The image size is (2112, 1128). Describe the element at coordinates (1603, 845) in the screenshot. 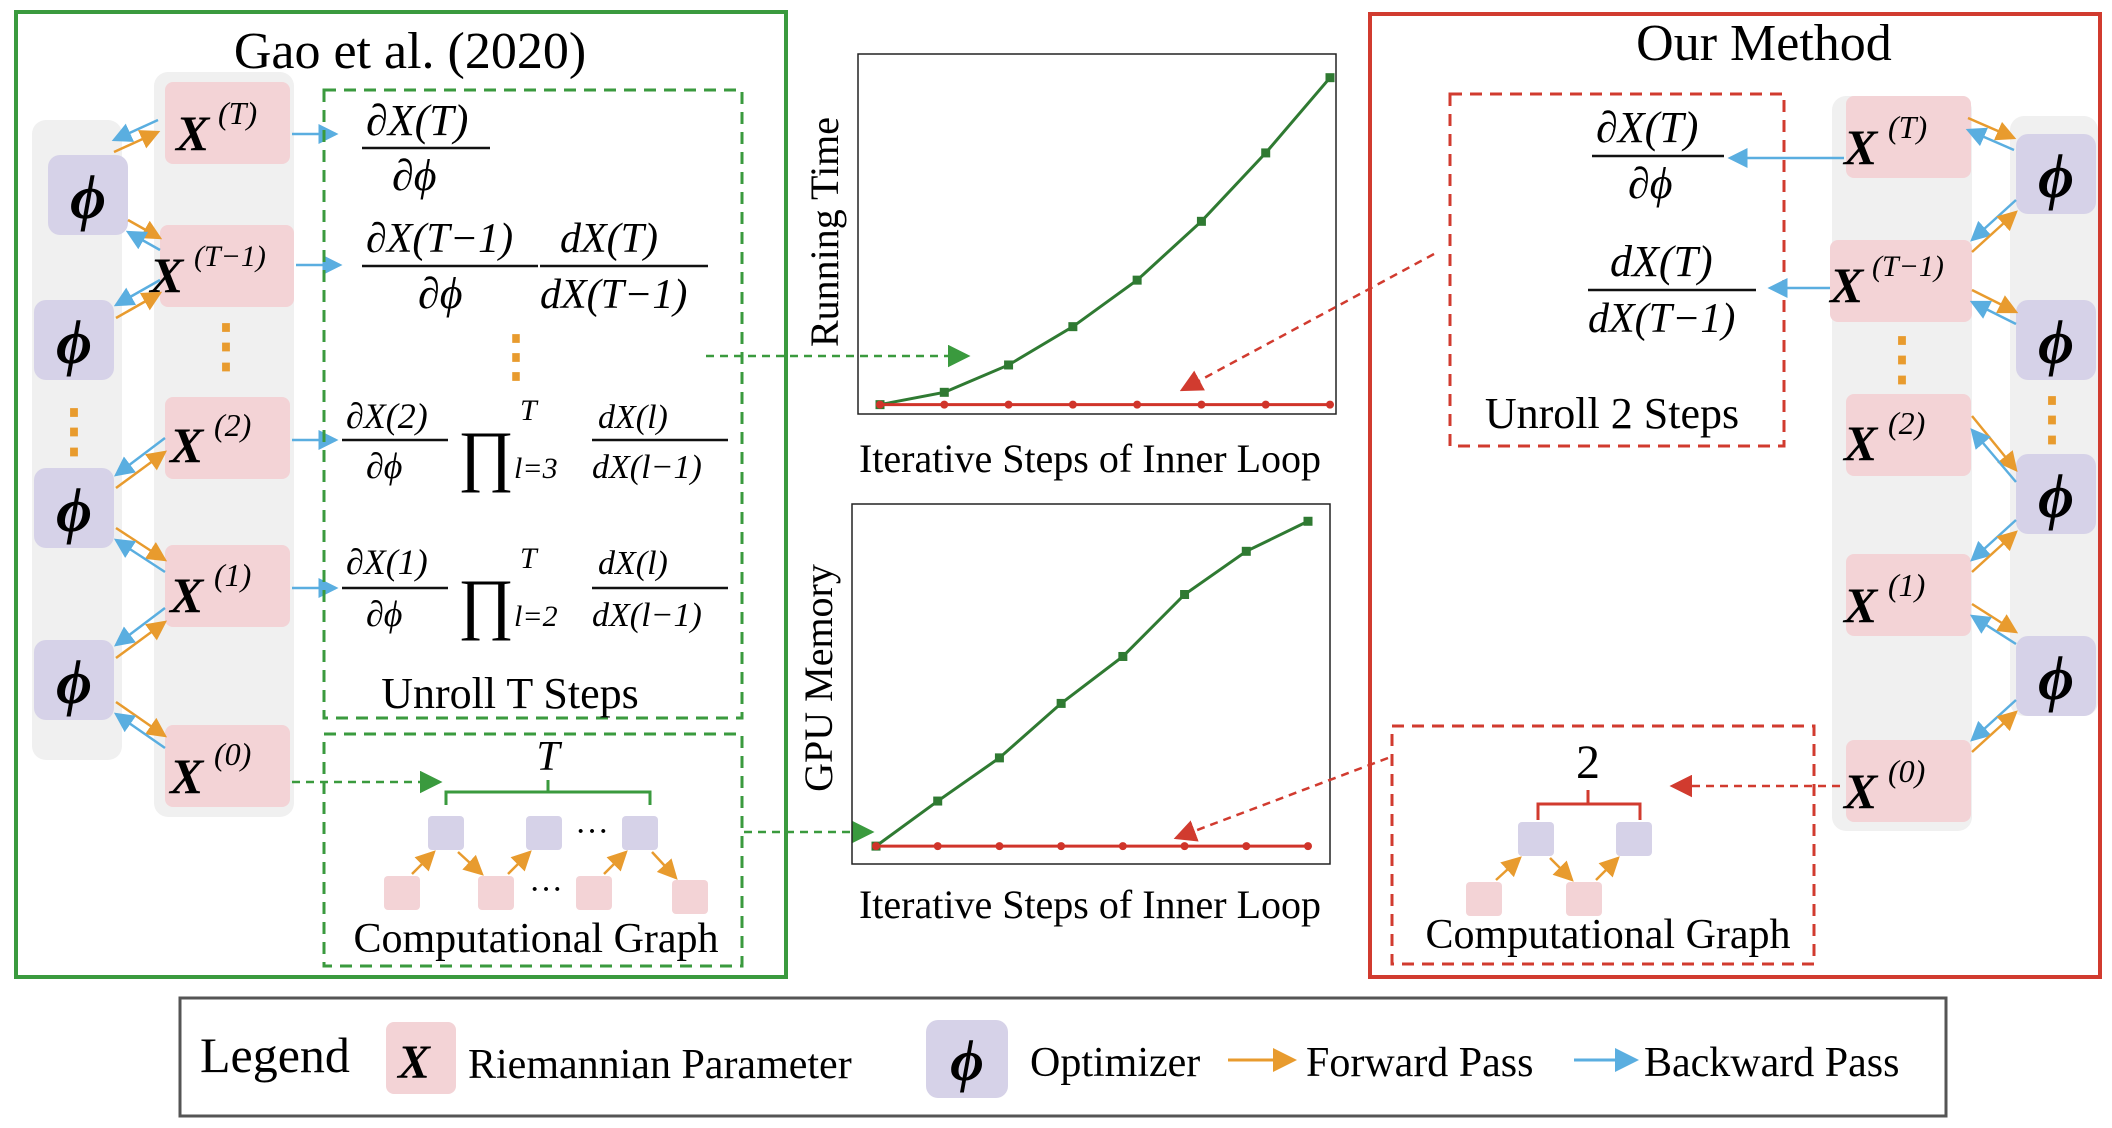

I see `right-graph-box` at that location.